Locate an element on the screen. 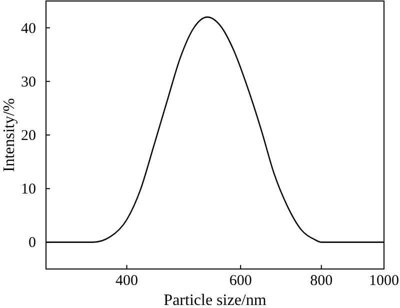 The height and width of the screenshot is (308, 400). y-tick-label: 20 is located at coordinates (28, 136).